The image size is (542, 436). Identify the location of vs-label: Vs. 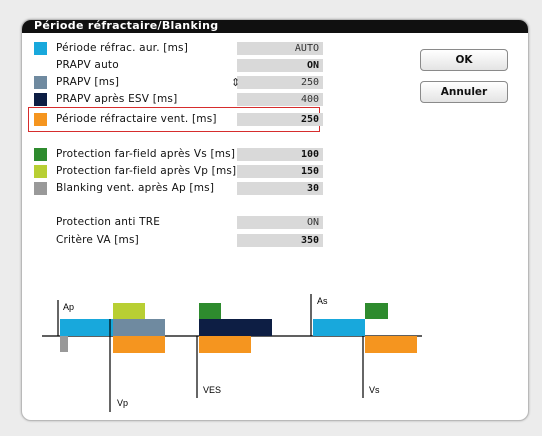
(374, 390).